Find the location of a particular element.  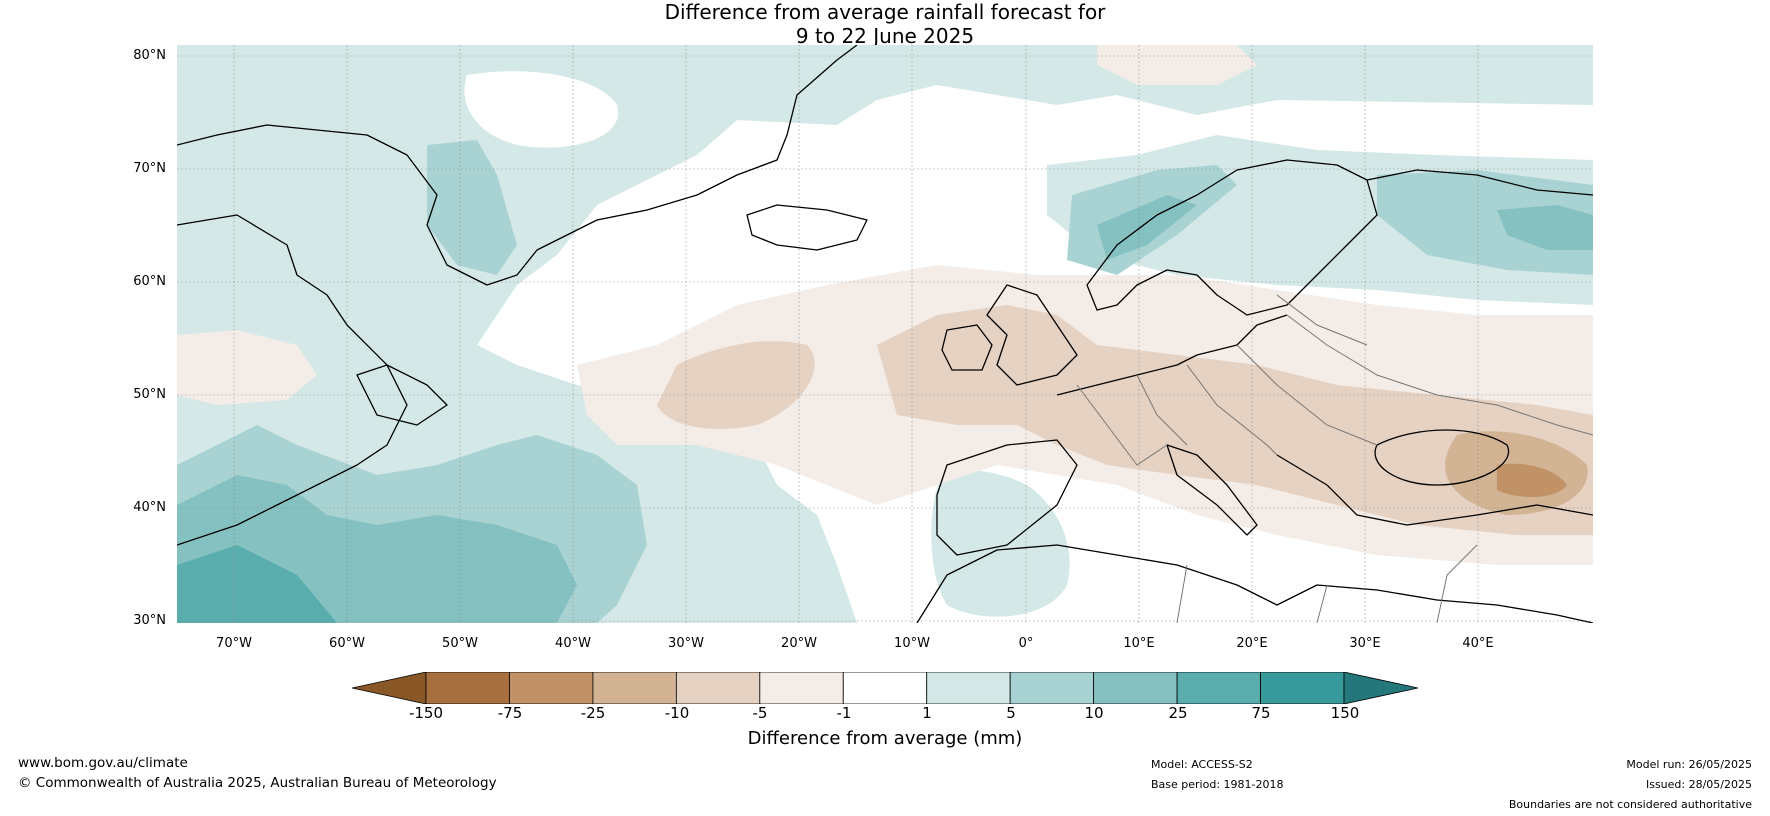

lat-label-30n: 30°N is located at coordinates (149, 620).